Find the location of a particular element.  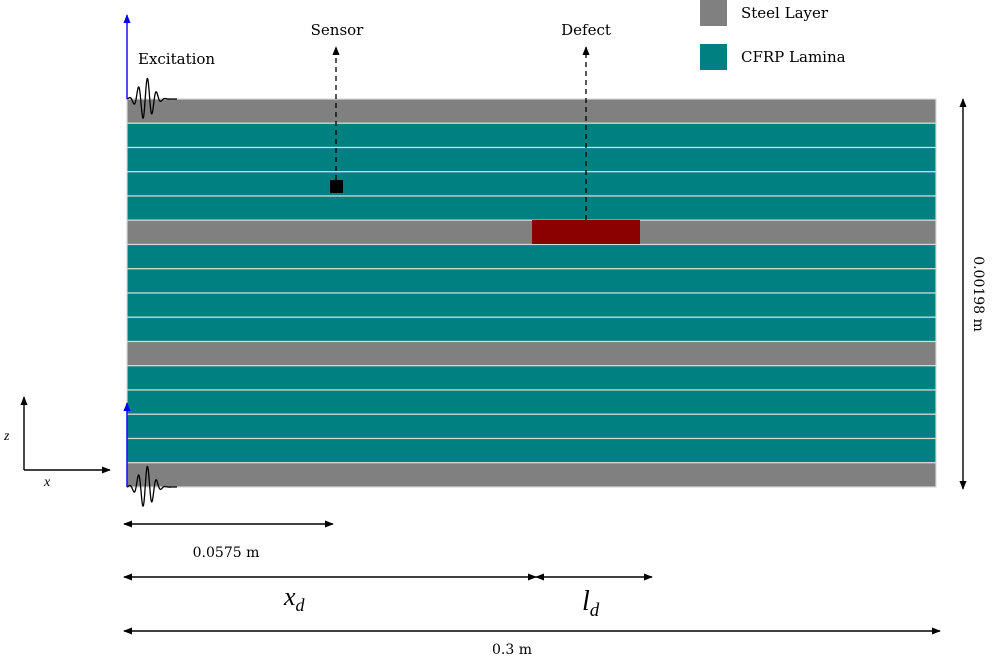

xd-subscript: d is located at coordinates (301, 605).